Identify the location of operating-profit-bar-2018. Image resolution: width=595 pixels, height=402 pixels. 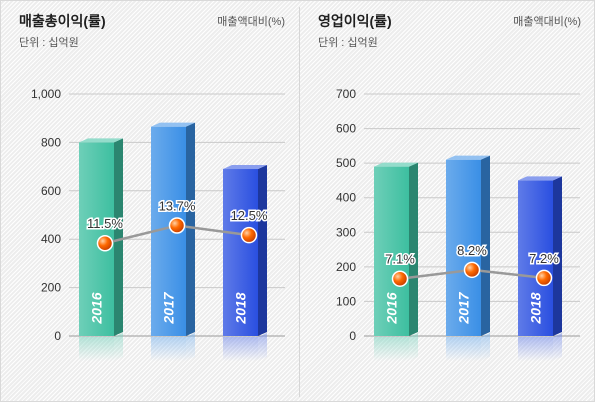
(540, 268).